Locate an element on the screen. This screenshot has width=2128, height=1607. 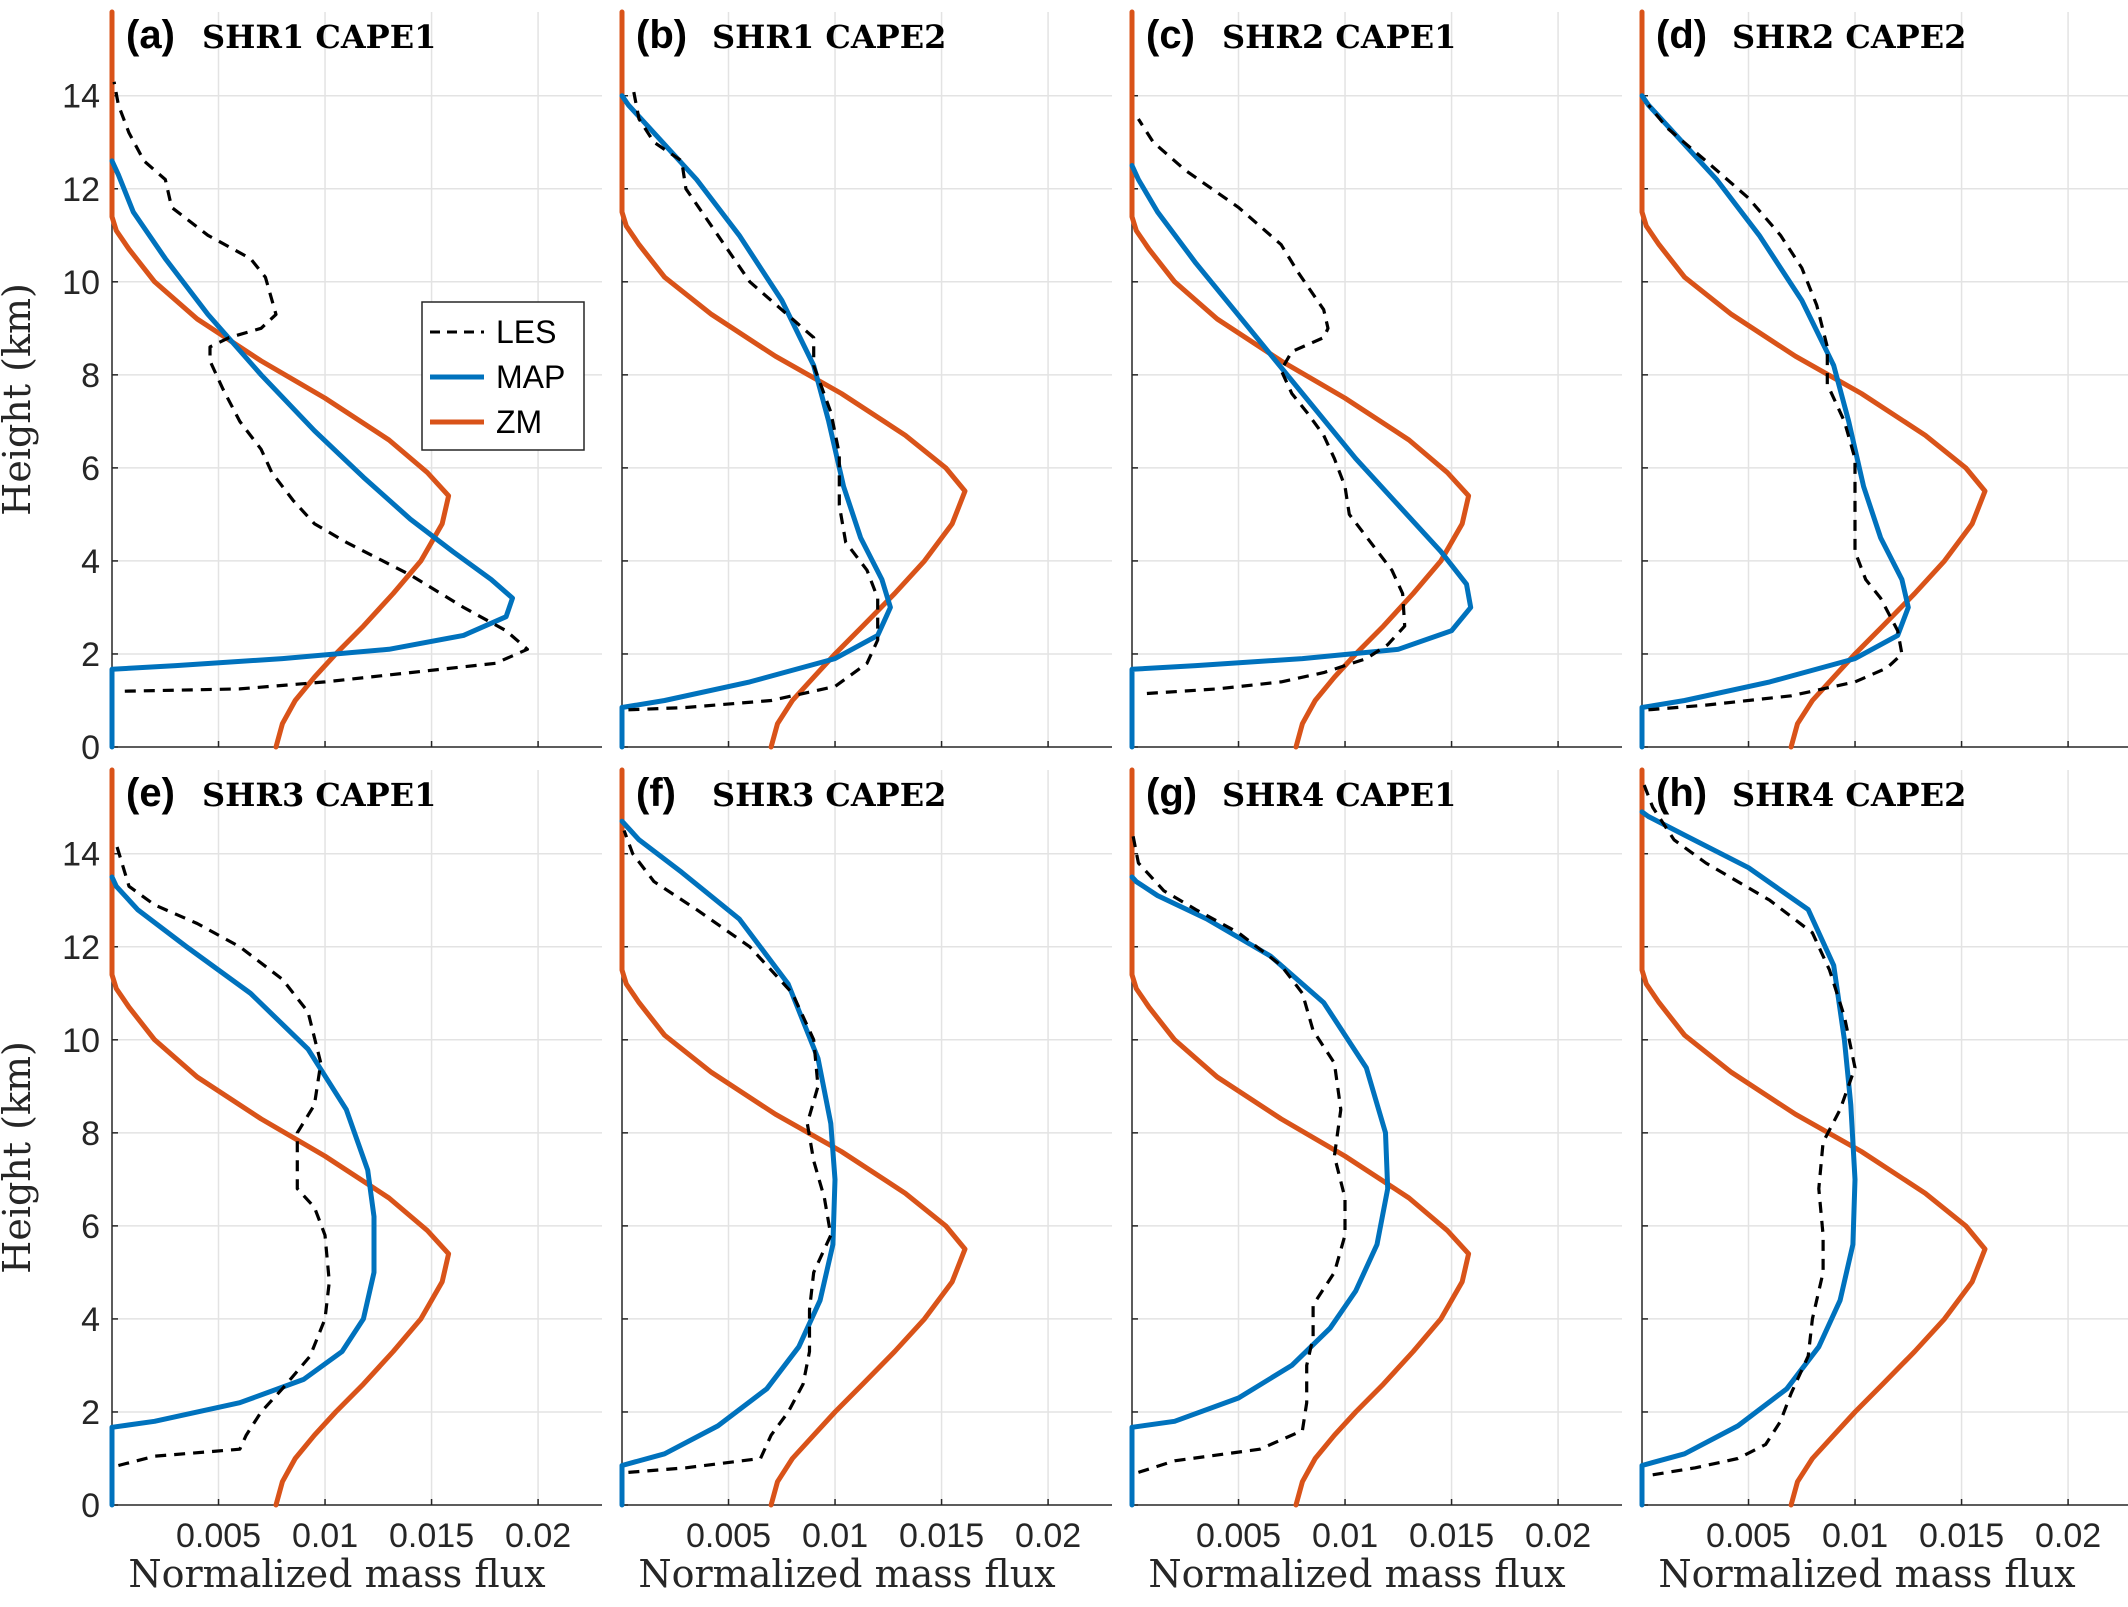
panel-title: SHR4 CAPE2 is located at coordinates (1849, 795).